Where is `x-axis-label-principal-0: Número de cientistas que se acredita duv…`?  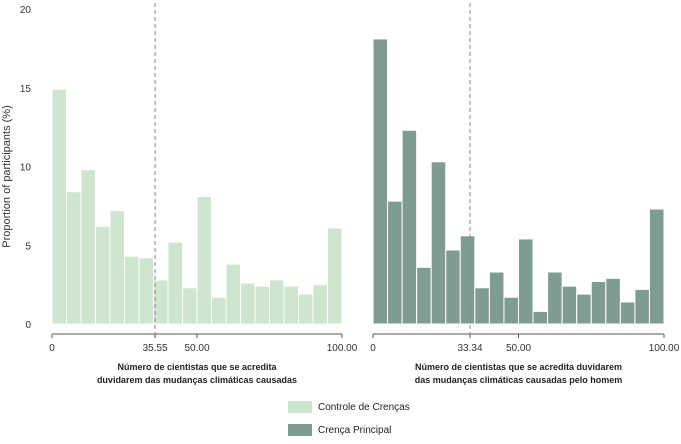
x-axis-label-principal-0: Número de cientistas que se acredita duv… is located at coordinates (518, 367).